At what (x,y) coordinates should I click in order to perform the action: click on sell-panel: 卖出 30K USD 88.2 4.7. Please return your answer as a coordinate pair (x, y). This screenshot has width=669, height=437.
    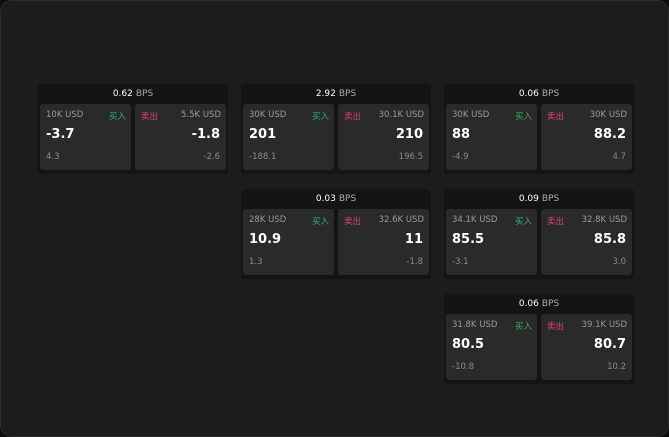
    Looking at the image, I should click on (586, 137).